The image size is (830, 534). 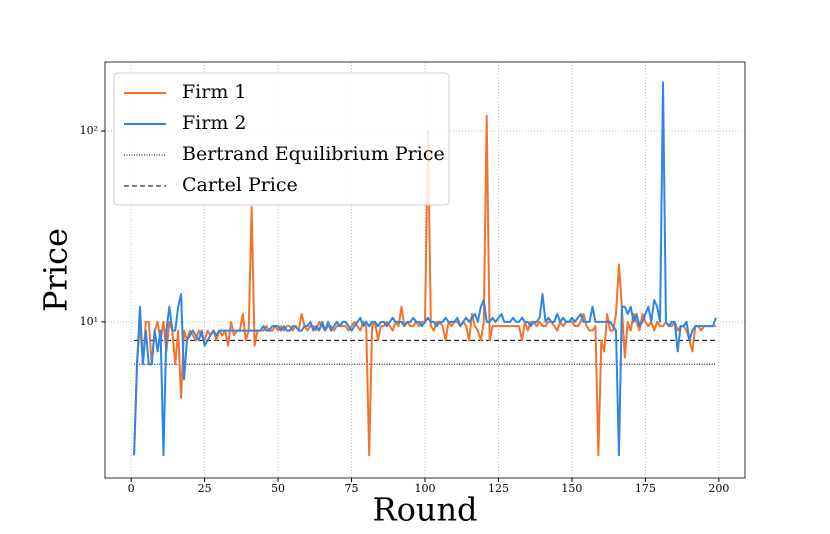 What do you see at coordinates (425, 488) in the screenshot?
I see `x-tick-label: 100` at bounding box center [425, 488].